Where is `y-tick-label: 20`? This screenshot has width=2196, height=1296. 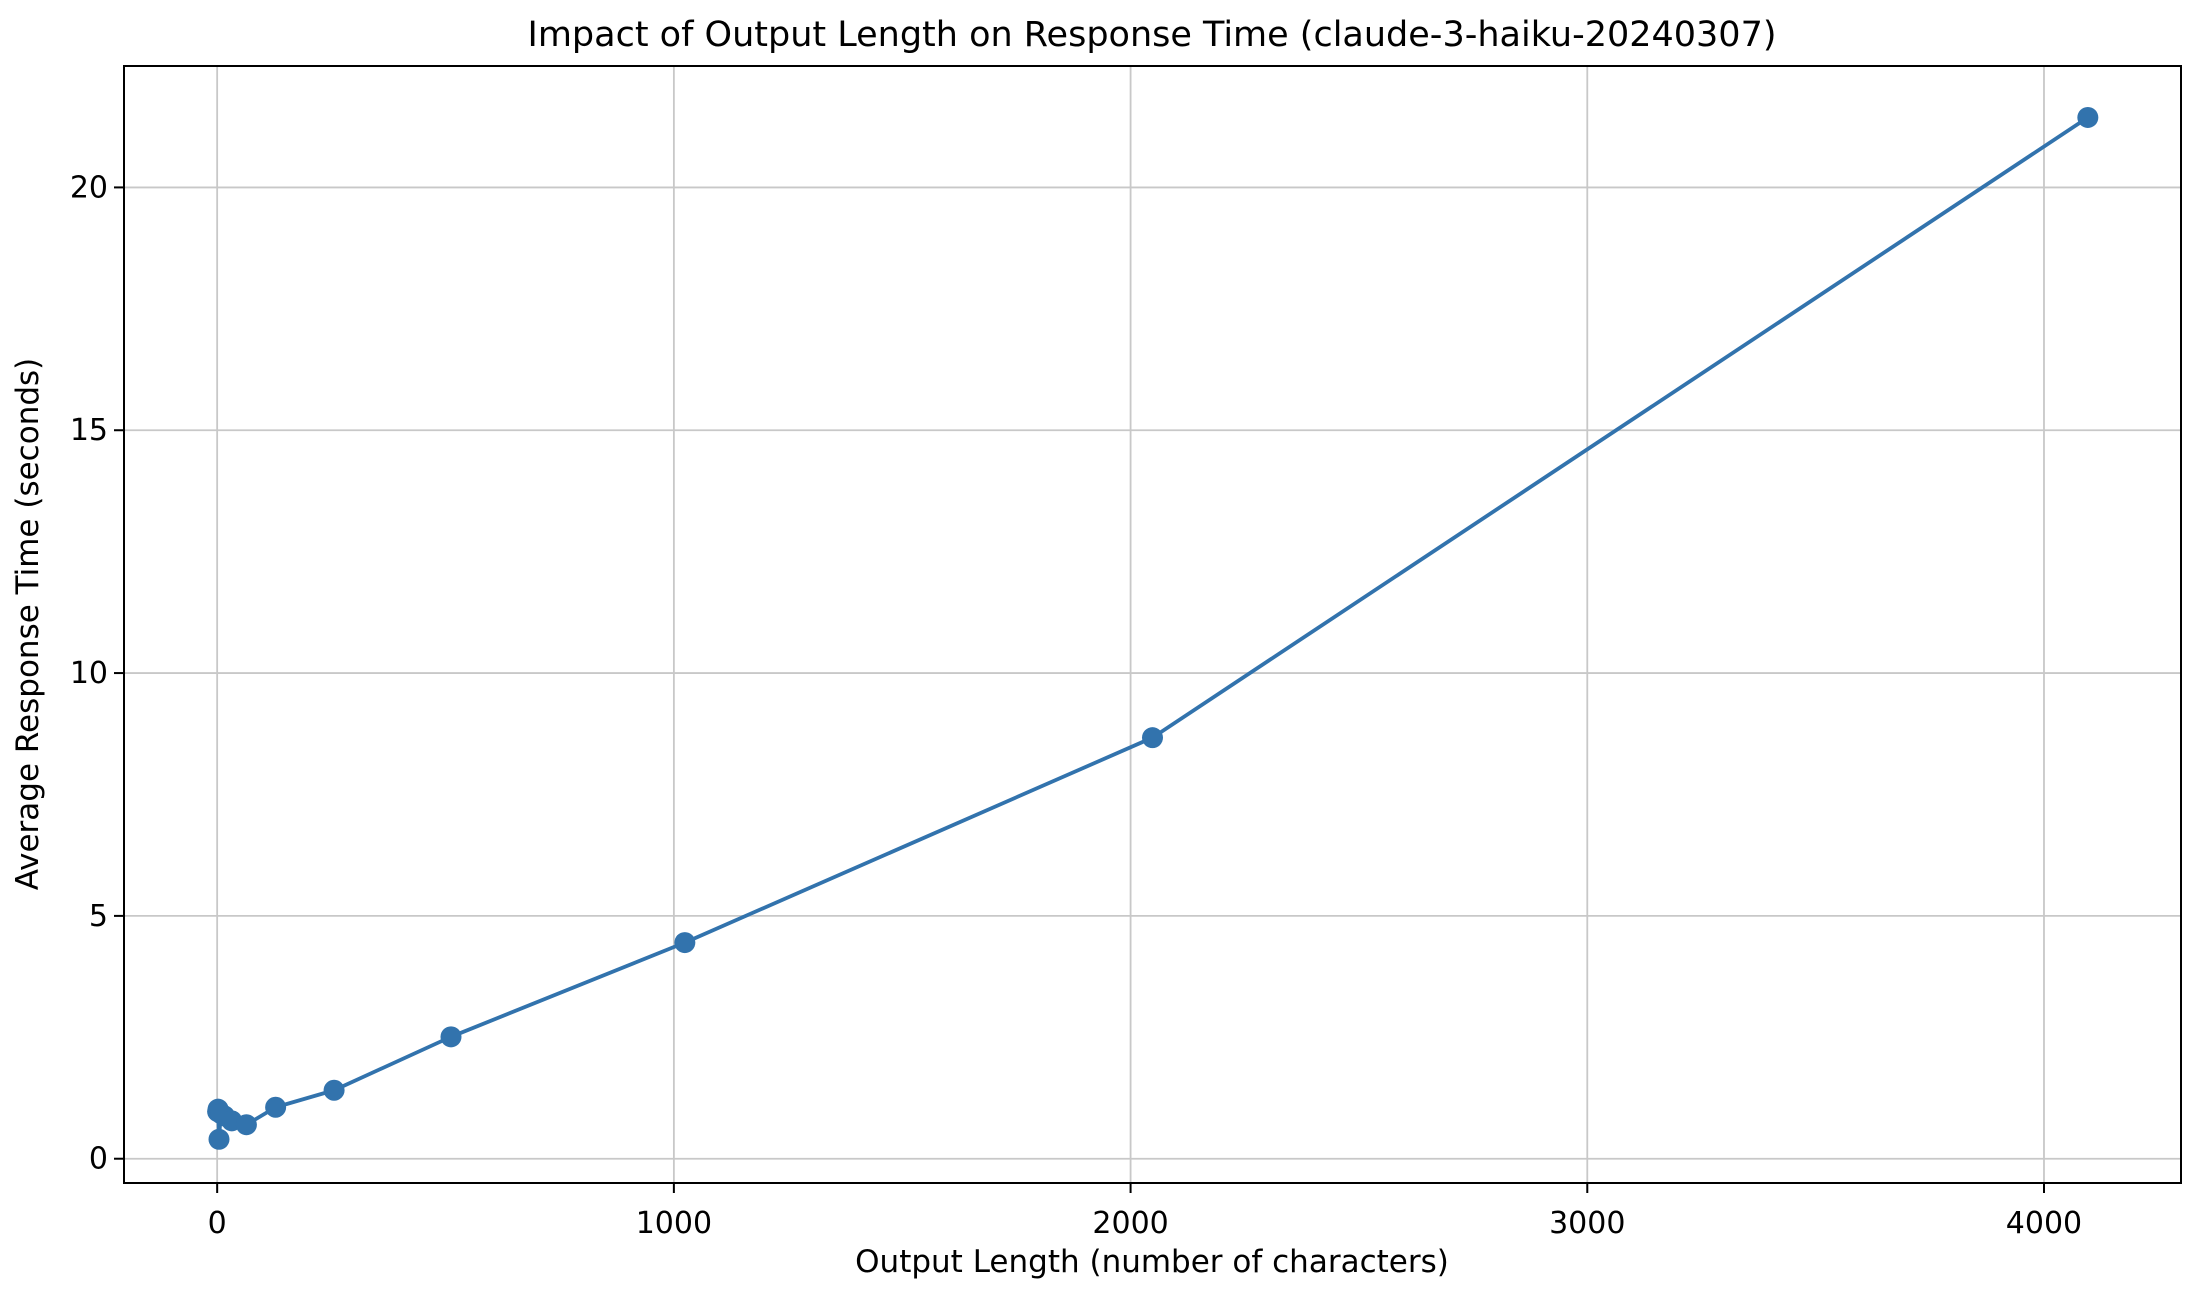 y-tick-label: 20 is located at coordinates (89, 187).